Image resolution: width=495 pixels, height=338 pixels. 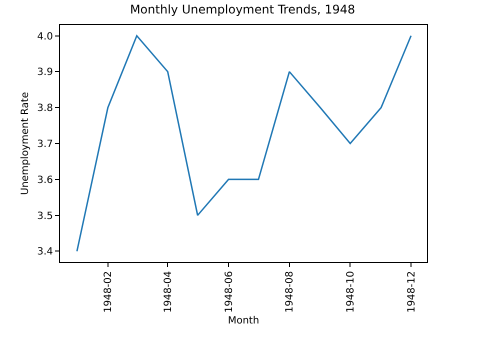 What do you see at coordinates (45, 144) in the screenshot?
I see `y-tick-label: 3.7` at bounding box center [45, 144].